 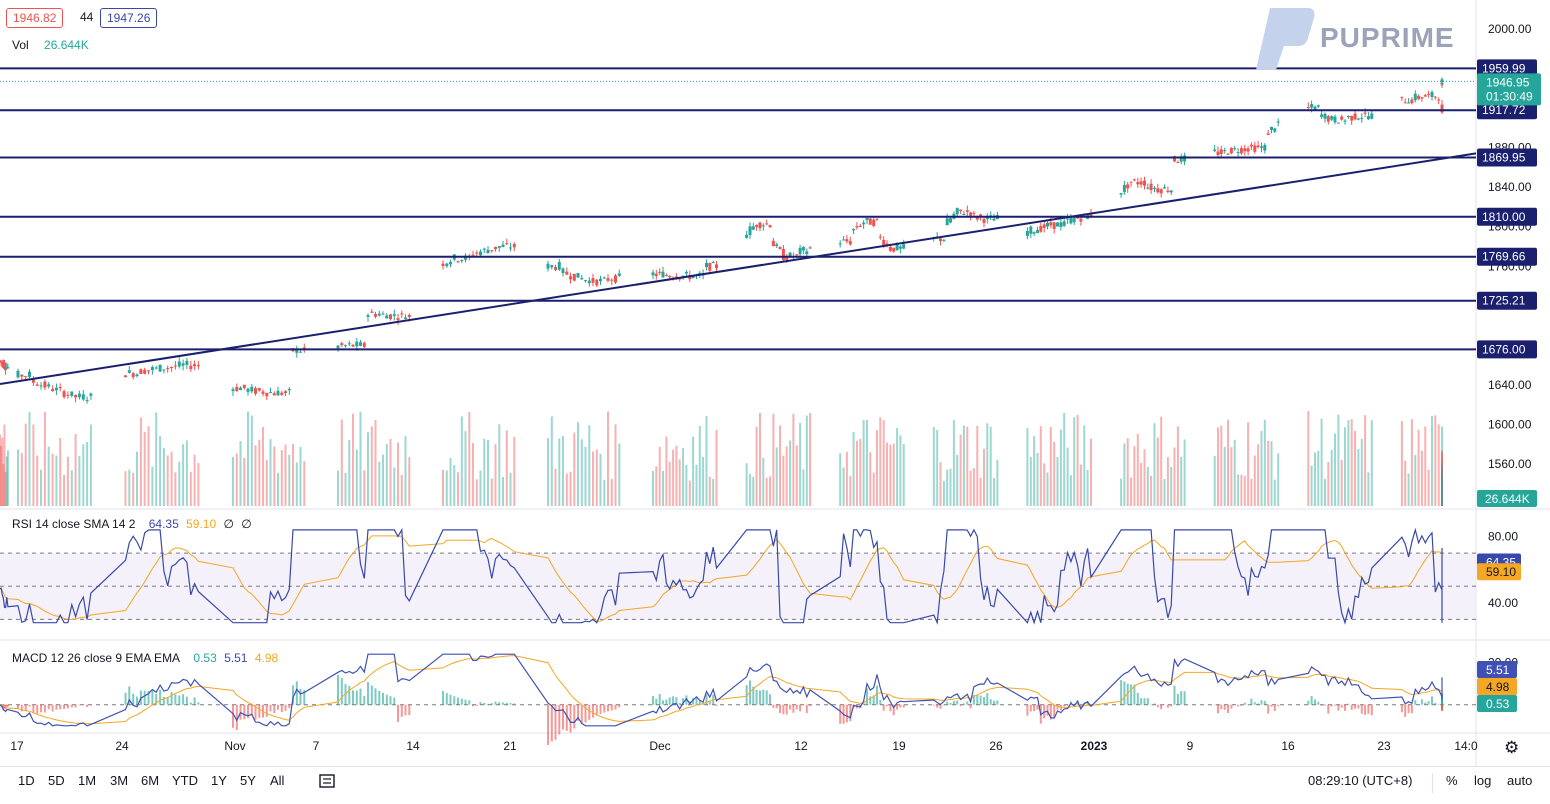 I want to click on compare-icon, so click(x=327, y=781).